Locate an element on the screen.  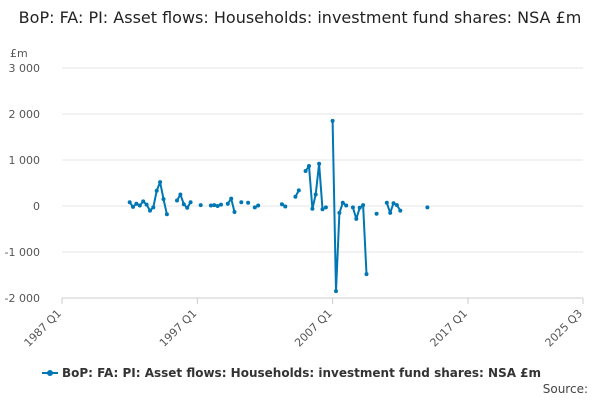
y-axis-label: £m is located at coordinates (19, 53).